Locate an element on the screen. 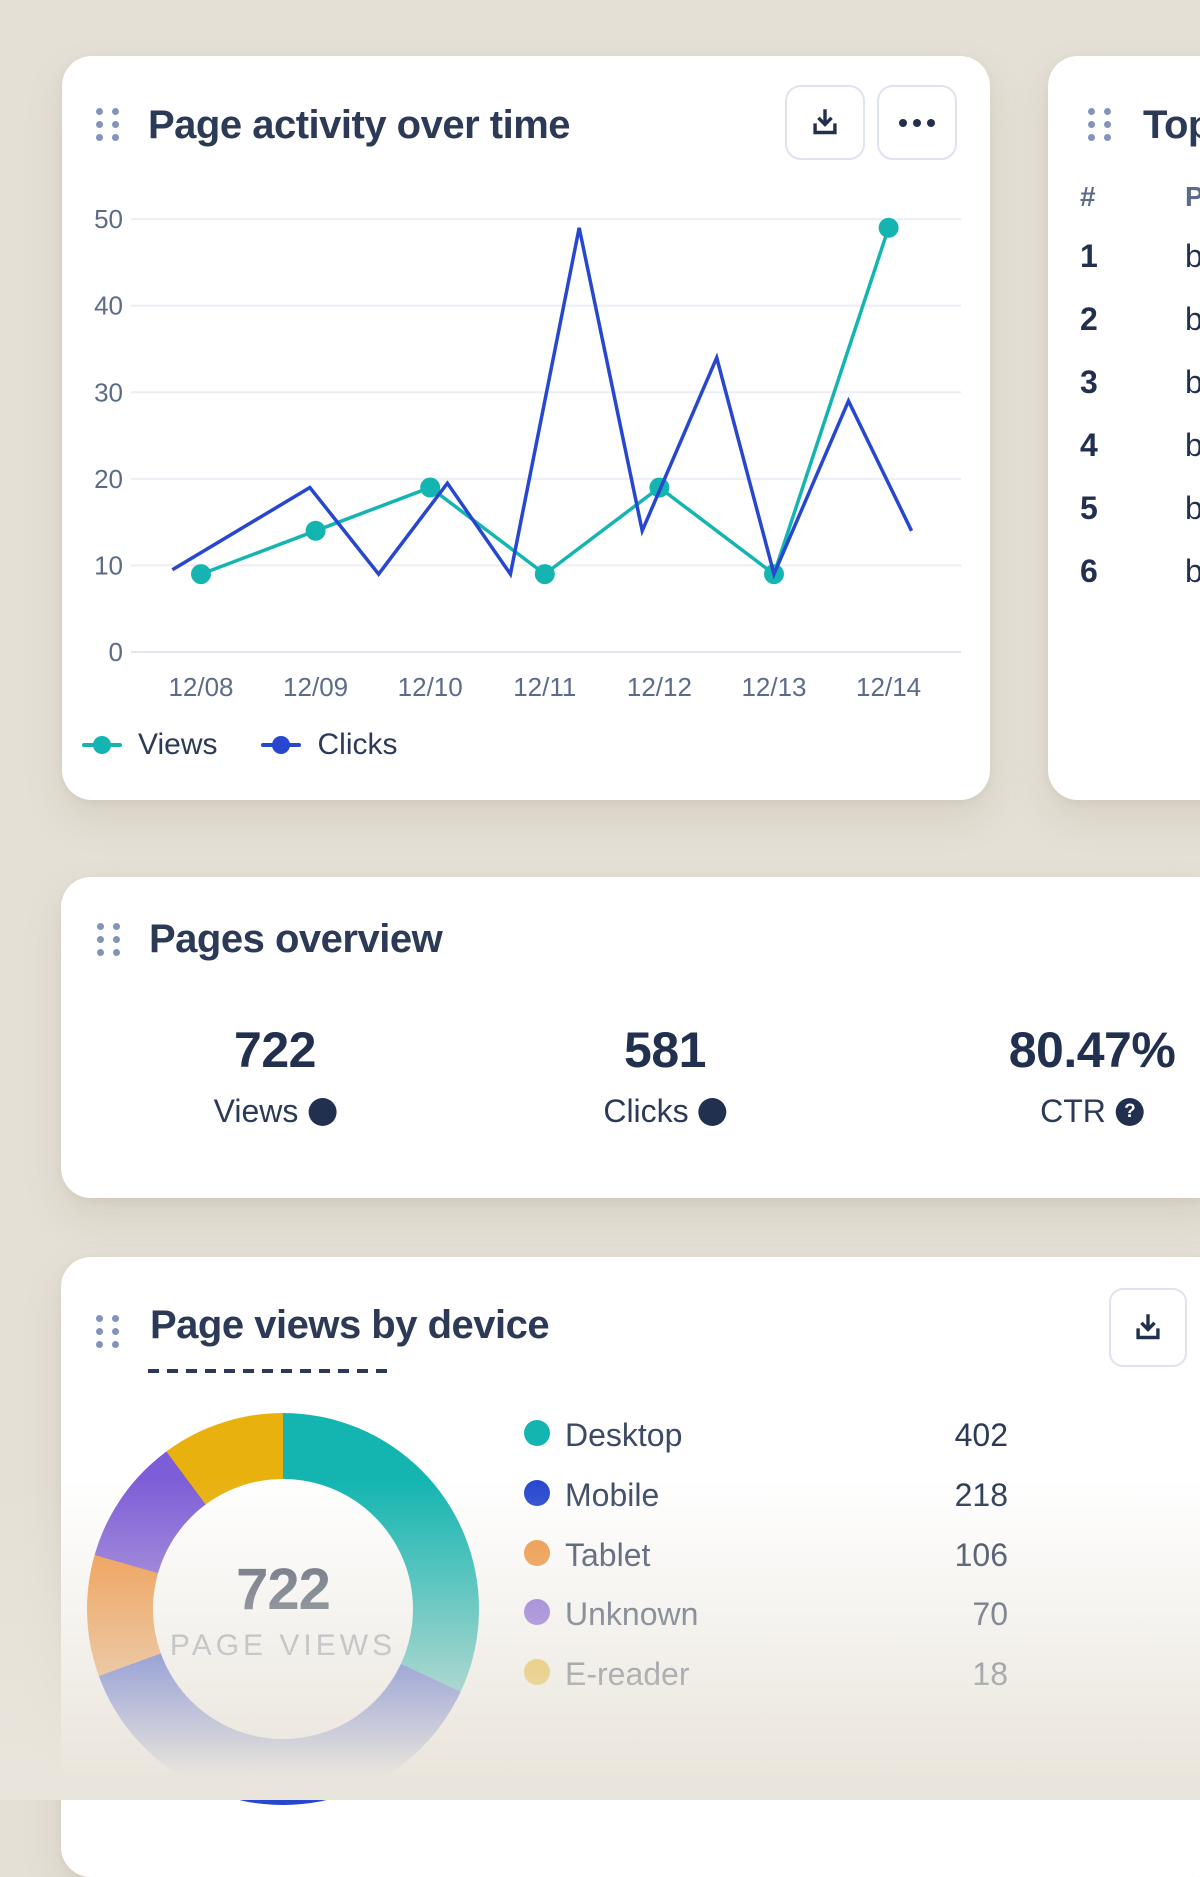  ellipsis-icon is located at coordinates (917, 122).